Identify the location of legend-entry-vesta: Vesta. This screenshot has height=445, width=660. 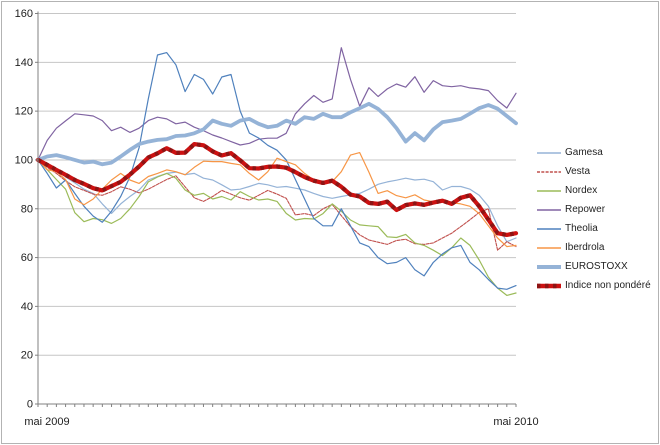
(593, 171).